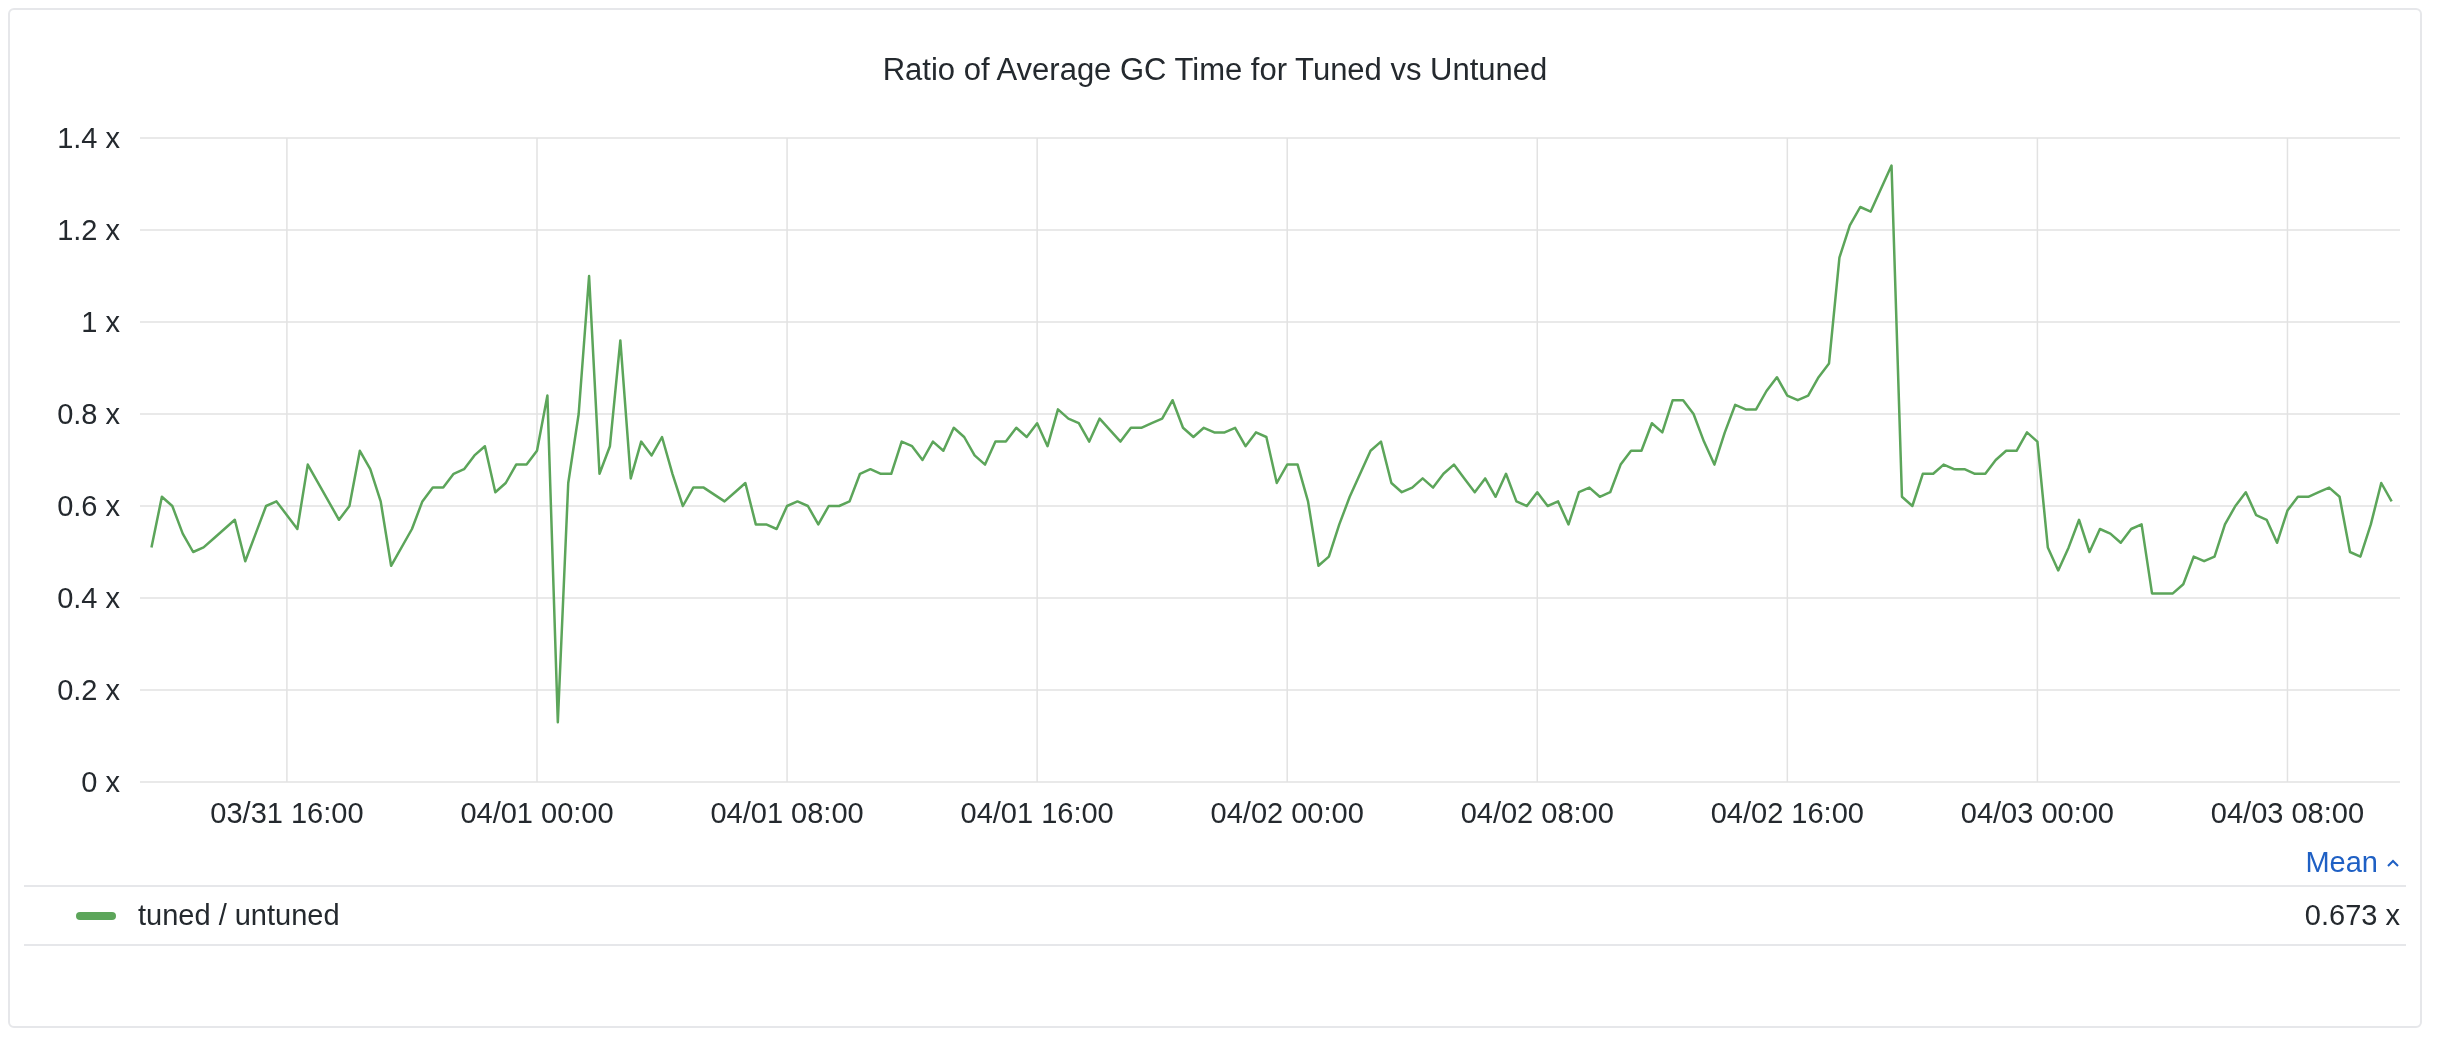 Image resolution: width=2438 pixels, height=1044 pixels. I want to click on chart-title: Ratio of Average GC Time for Tuned vs Untuned, so click(1215, 70).